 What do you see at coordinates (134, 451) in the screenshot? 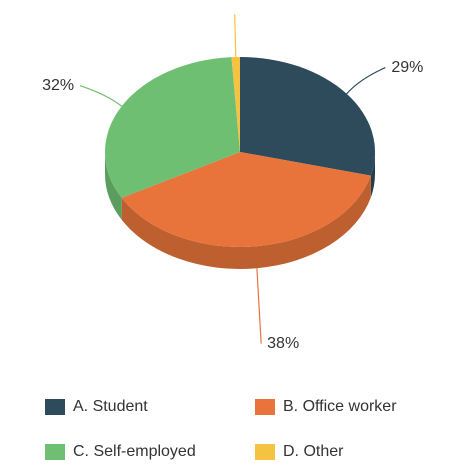
I see `legend-label: C. Self-employed` at bounding box center [134, 451].